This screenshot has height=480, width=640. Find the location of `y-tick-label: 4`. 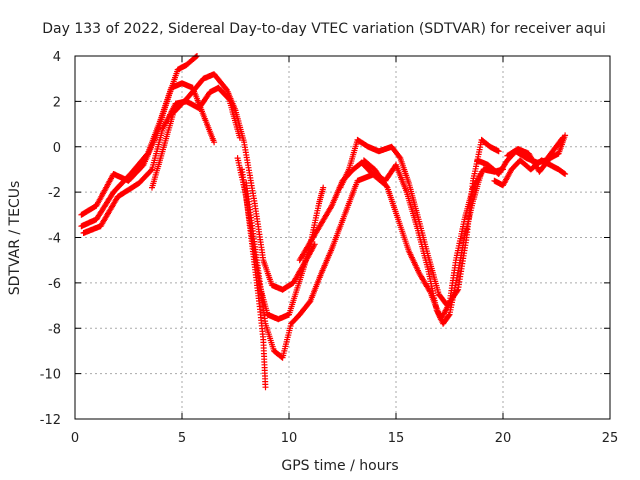

y-tick-label: 4 is located at coordinates (57, 57).